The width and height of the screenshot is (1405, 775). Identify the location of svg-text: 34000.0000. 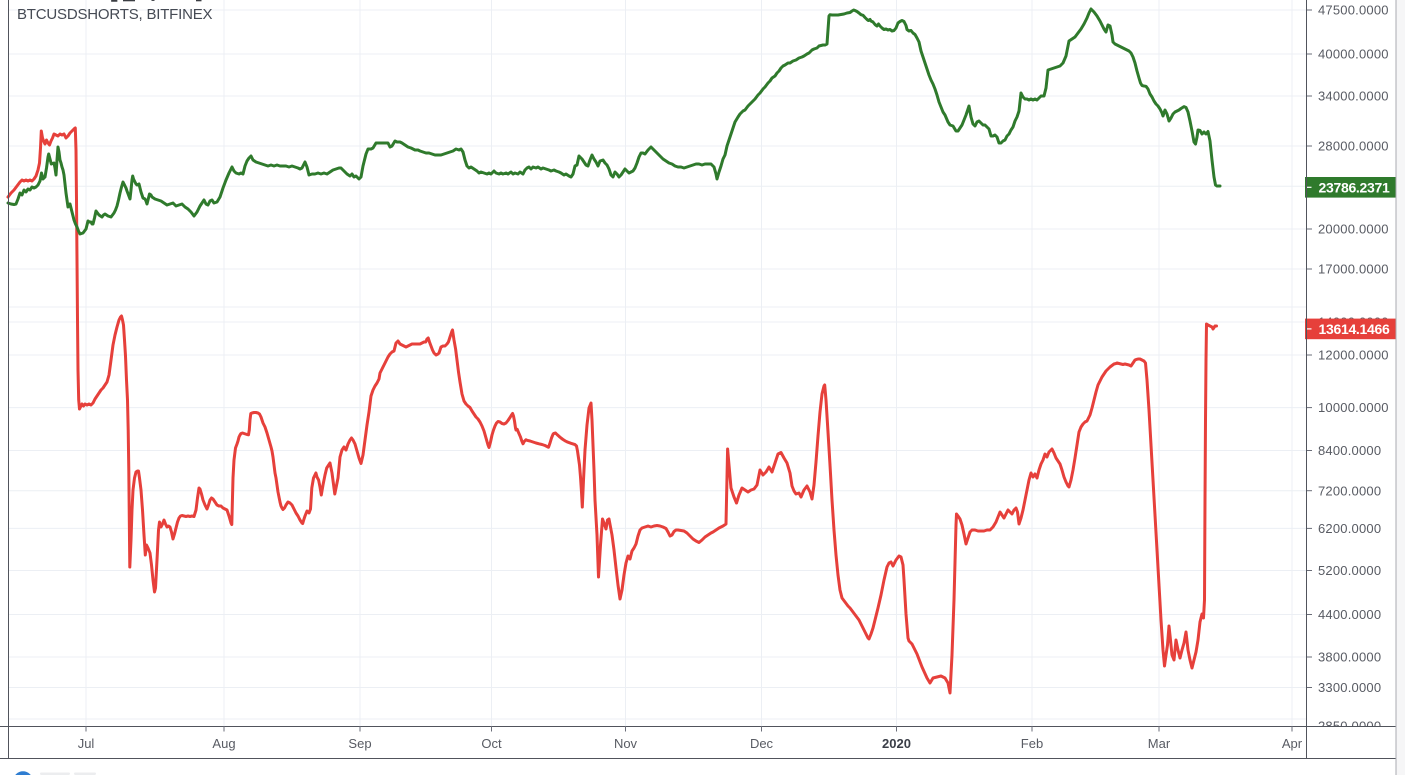
(1353, 96).